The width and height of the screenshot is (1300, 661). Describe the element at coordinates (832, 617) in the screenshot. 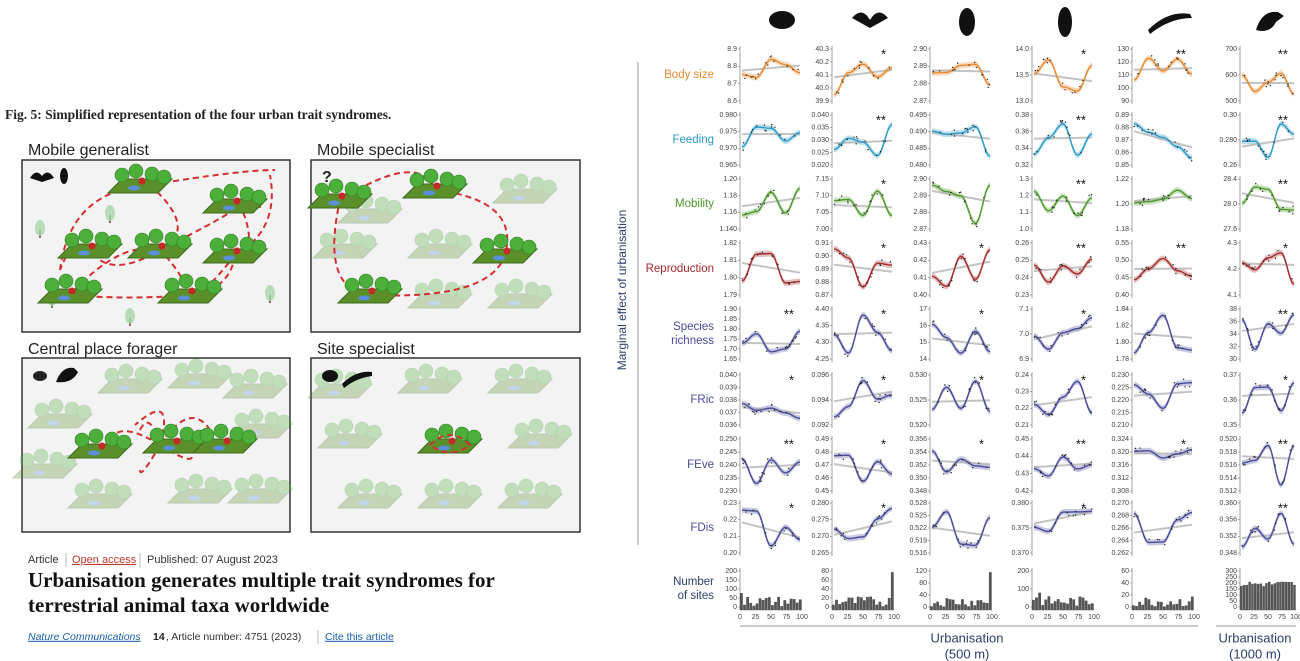

I see `x-tick-label: 0` at that location.